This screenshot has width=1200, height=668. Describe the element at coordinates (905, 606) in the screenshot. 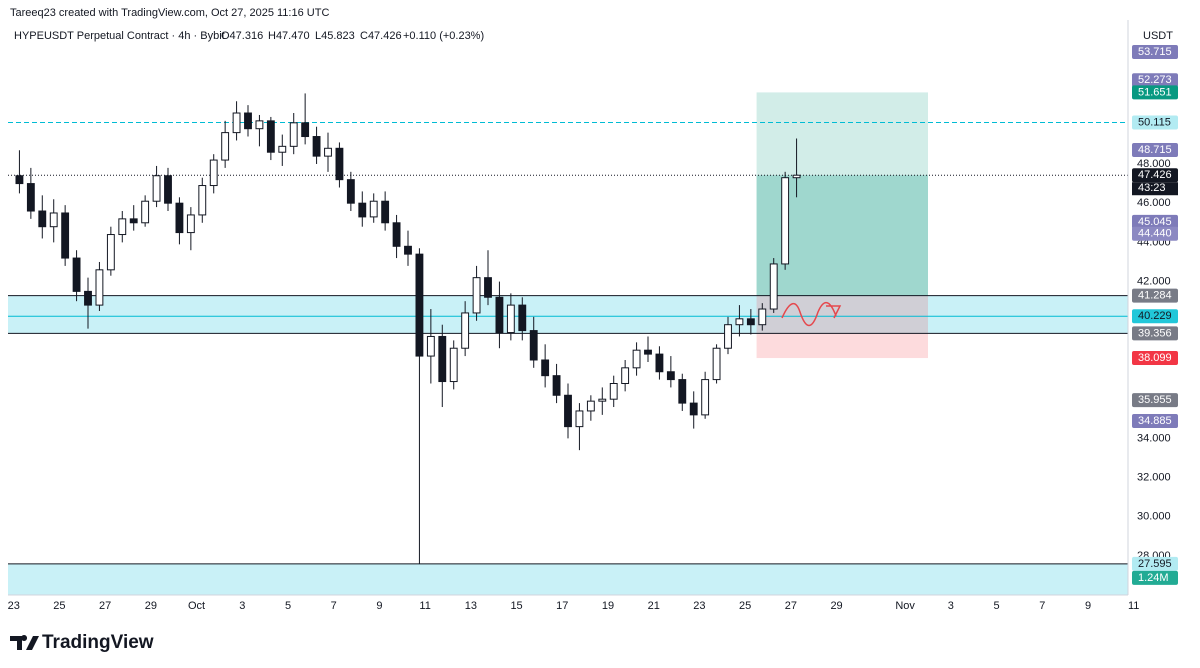

I see `x-tick-label: Nov` at that location.